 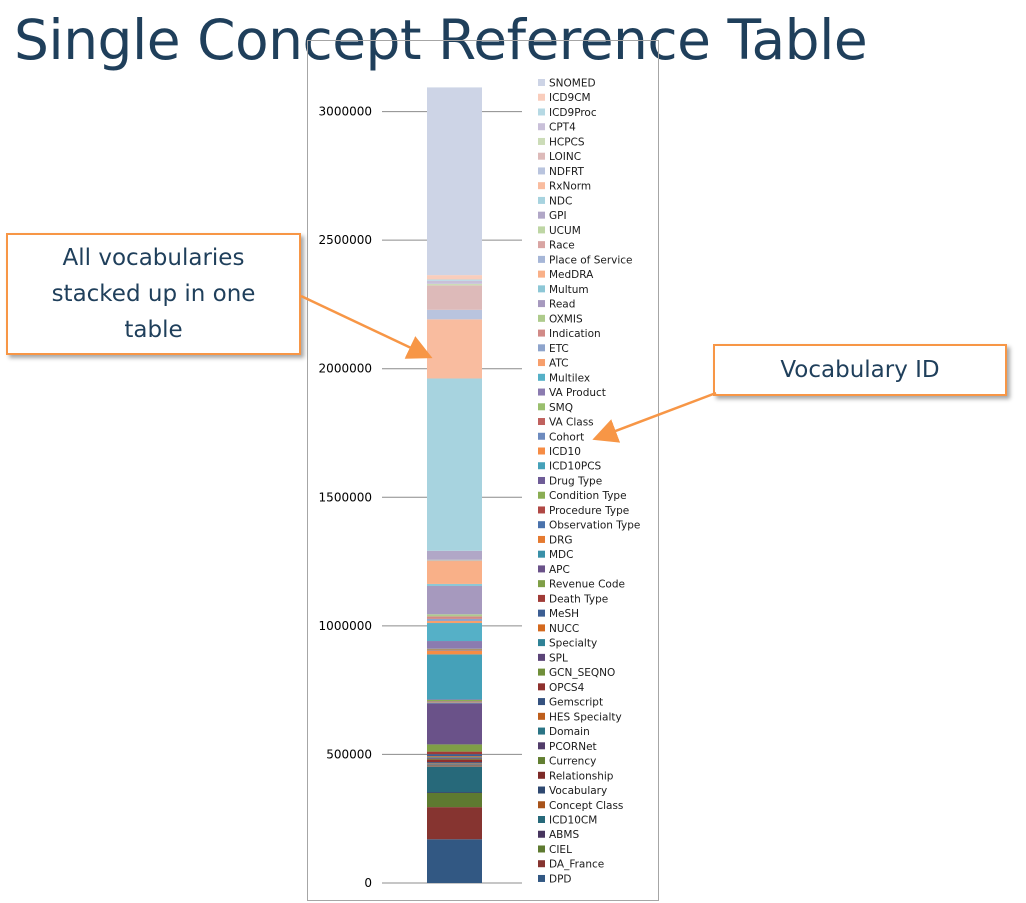 I want to click on legend-label: SNOMED, so click(x=572, y=84).